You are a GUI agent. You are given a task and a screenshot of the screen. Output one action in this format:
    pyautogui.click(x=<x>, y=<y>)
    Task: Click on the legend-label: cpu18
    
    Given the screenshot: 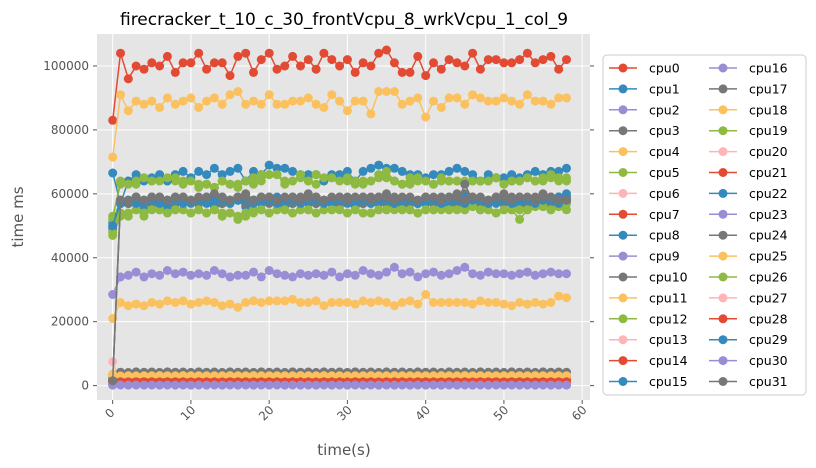 What is the action you would take?
    pyautogui.click(x=768, y=109)
    